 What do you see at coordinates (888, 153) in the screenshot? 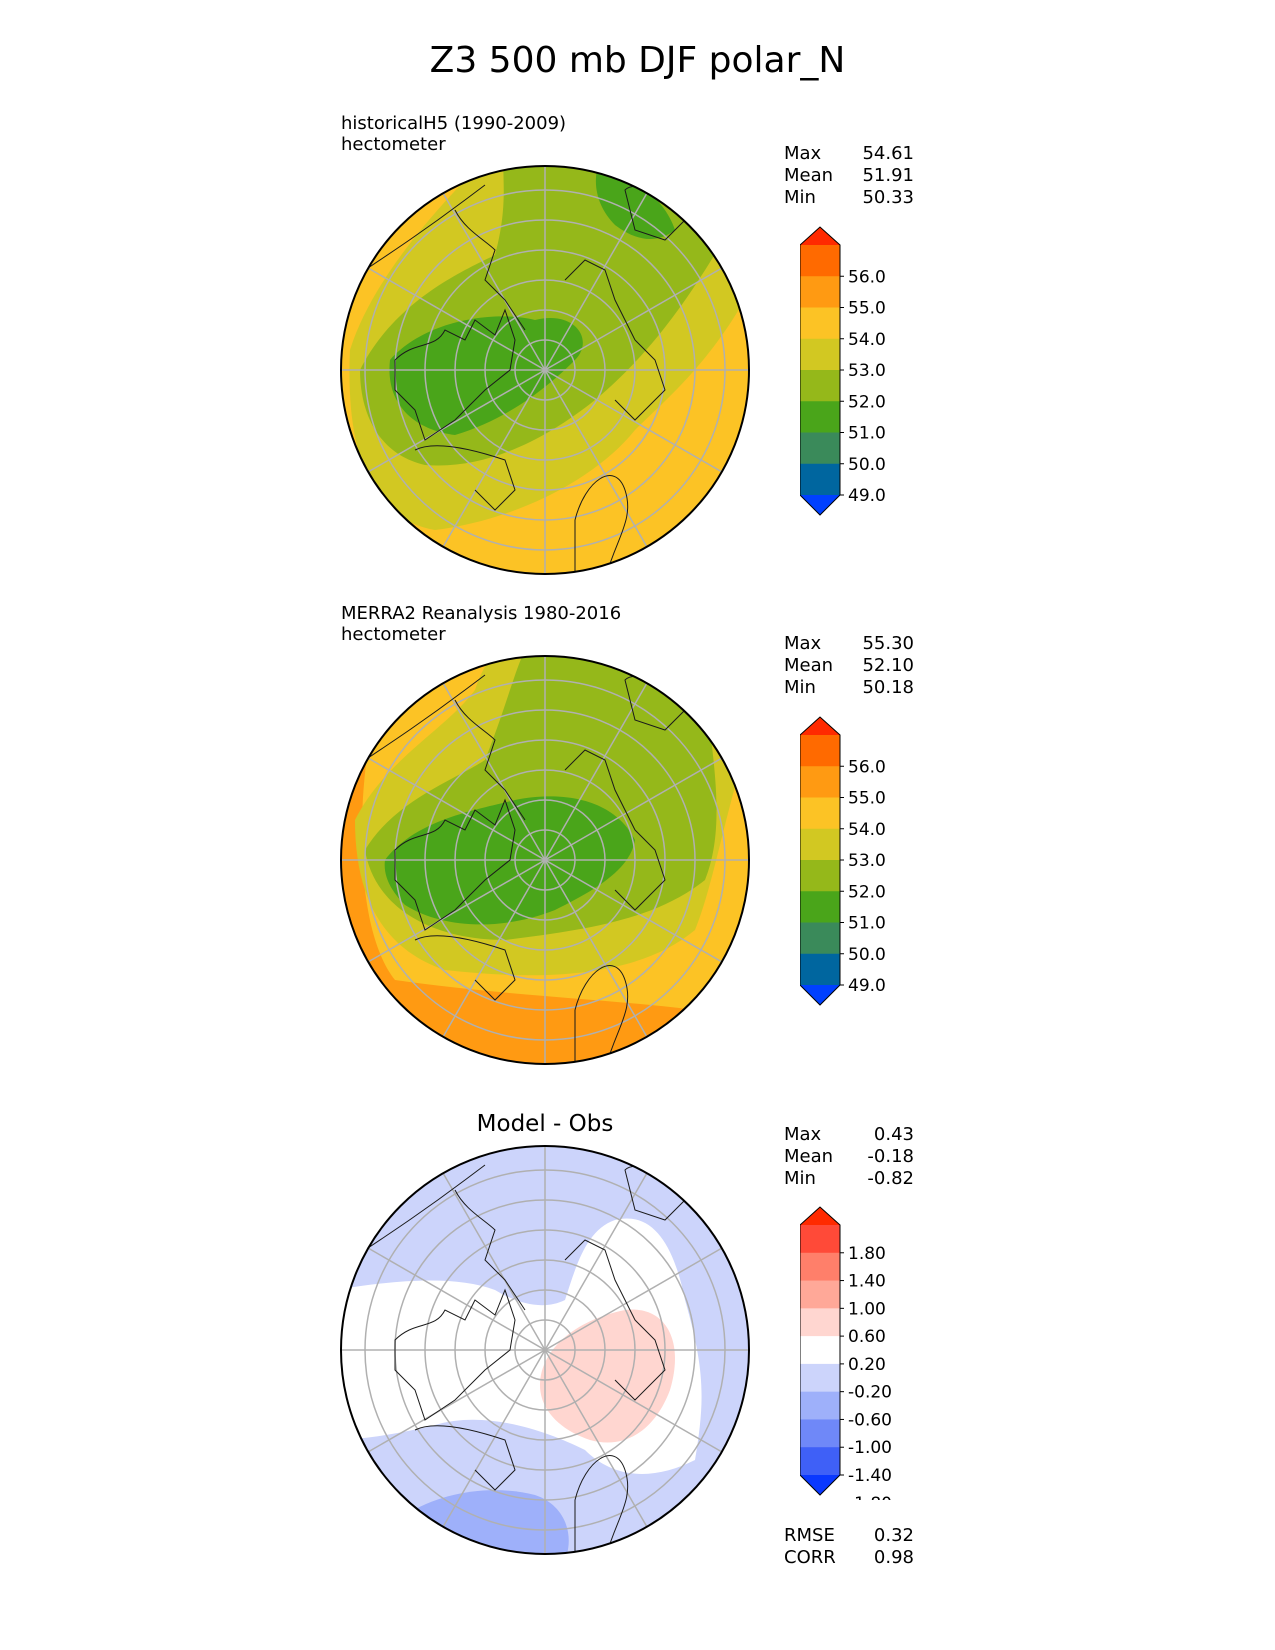
I see `stat-value: 54.61` at bounding box center [888, 153].